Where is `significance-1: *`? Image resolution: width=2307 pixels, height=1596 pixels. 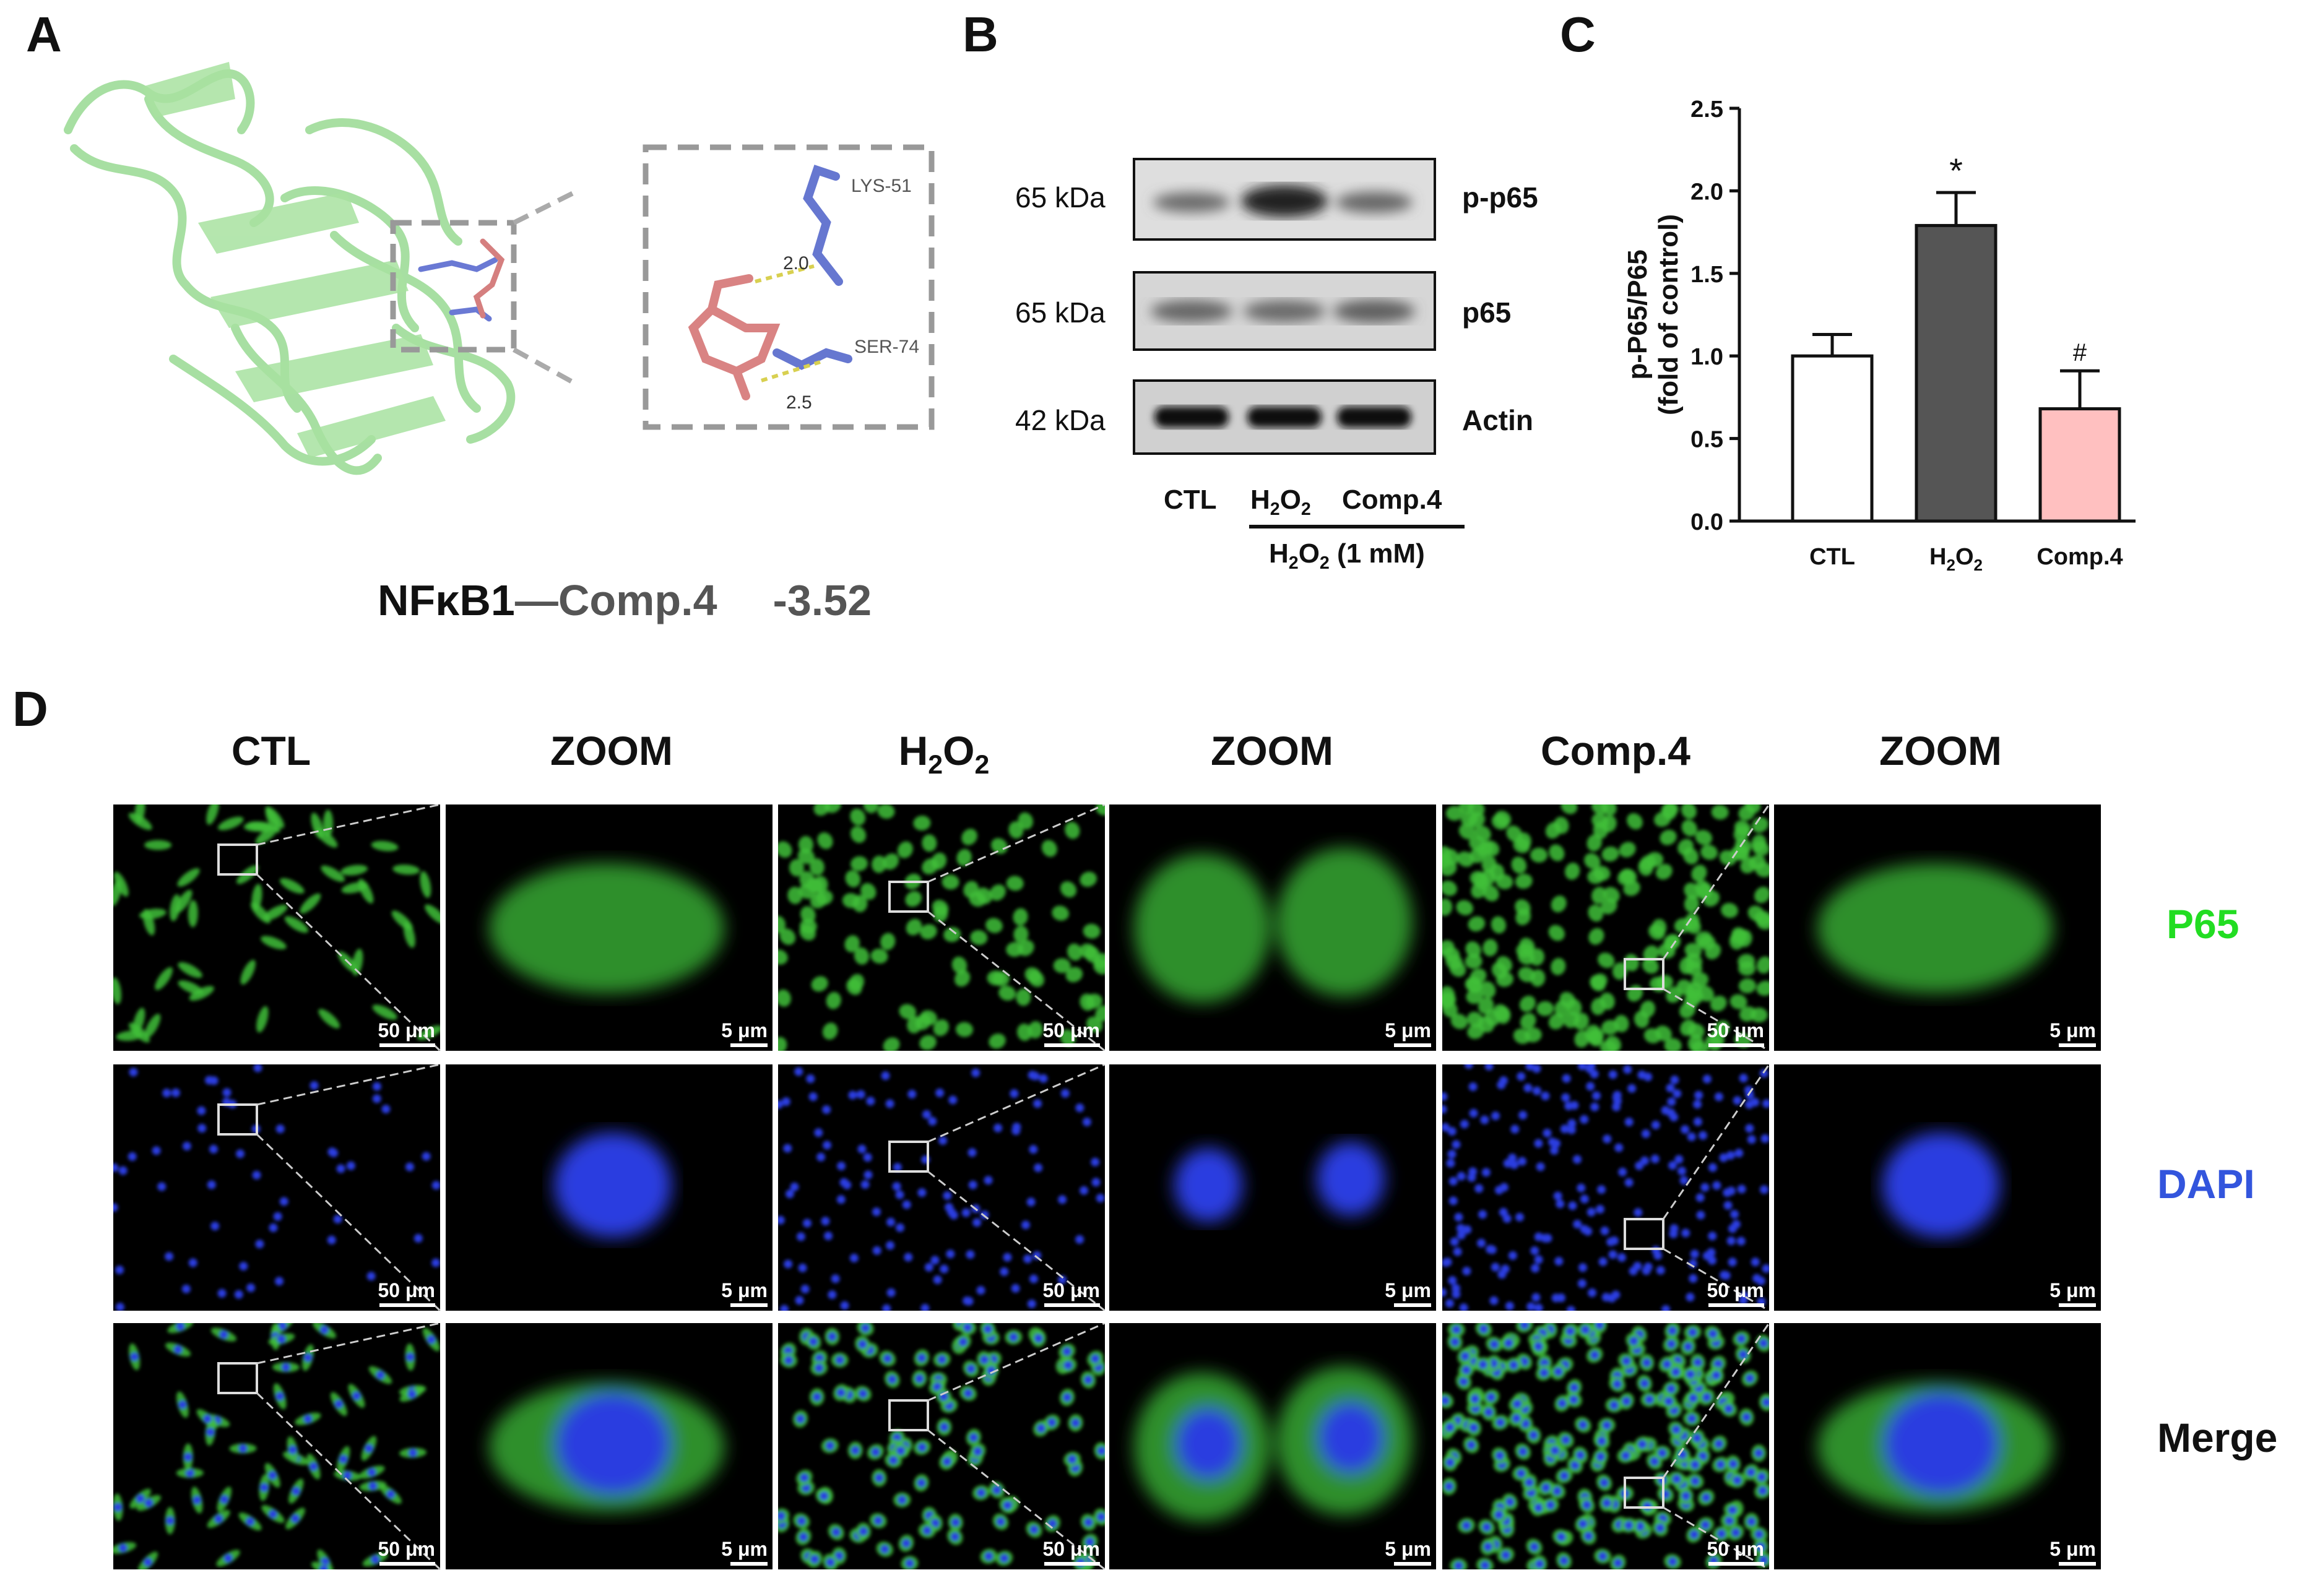 significance-1: * is located at coordinates (1956, 170).